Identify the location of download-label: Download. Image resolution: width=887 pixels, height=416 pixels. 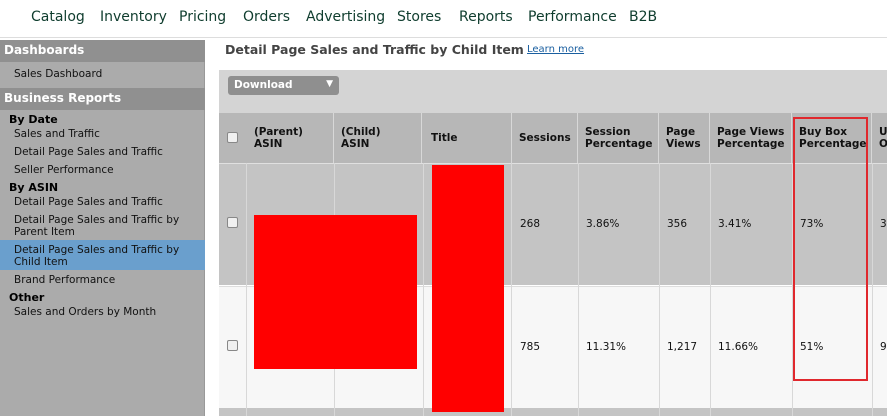
(263, 85).